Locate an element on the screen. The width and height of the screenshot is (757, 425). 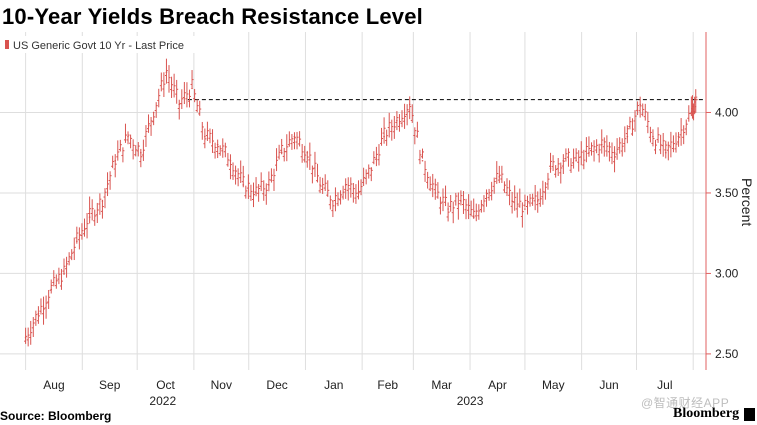
y-axis: 2.50 3.00 3.50 4.00 is located at coordinates (722, 233).